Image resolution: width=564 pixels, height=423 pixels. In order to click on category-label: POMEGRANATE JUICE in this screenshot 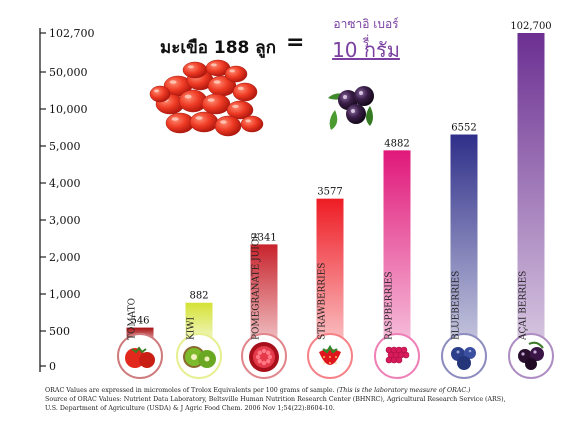, I will do `click(257, 286)`.